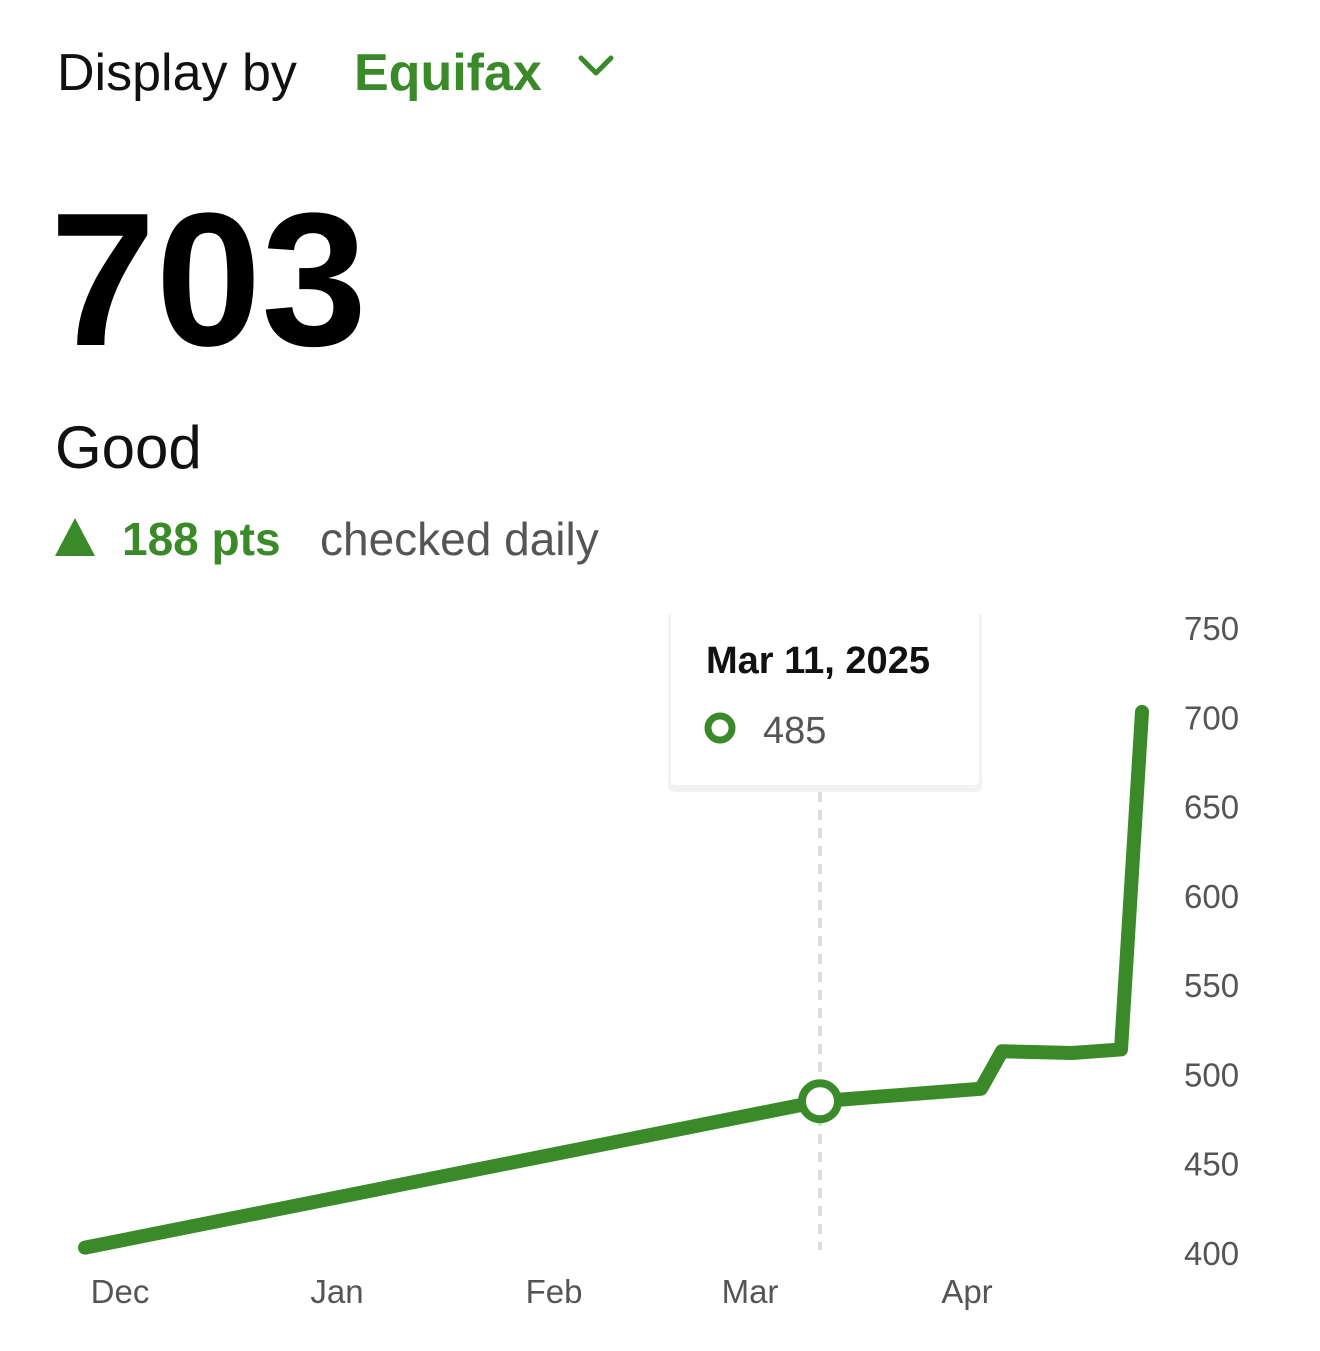 The width and height of the screenshot is (1320, 1351). What do you see at coordinates (820, 1101) in the screenshot?
I see `hover-point` at bounding box center [820, 1101].